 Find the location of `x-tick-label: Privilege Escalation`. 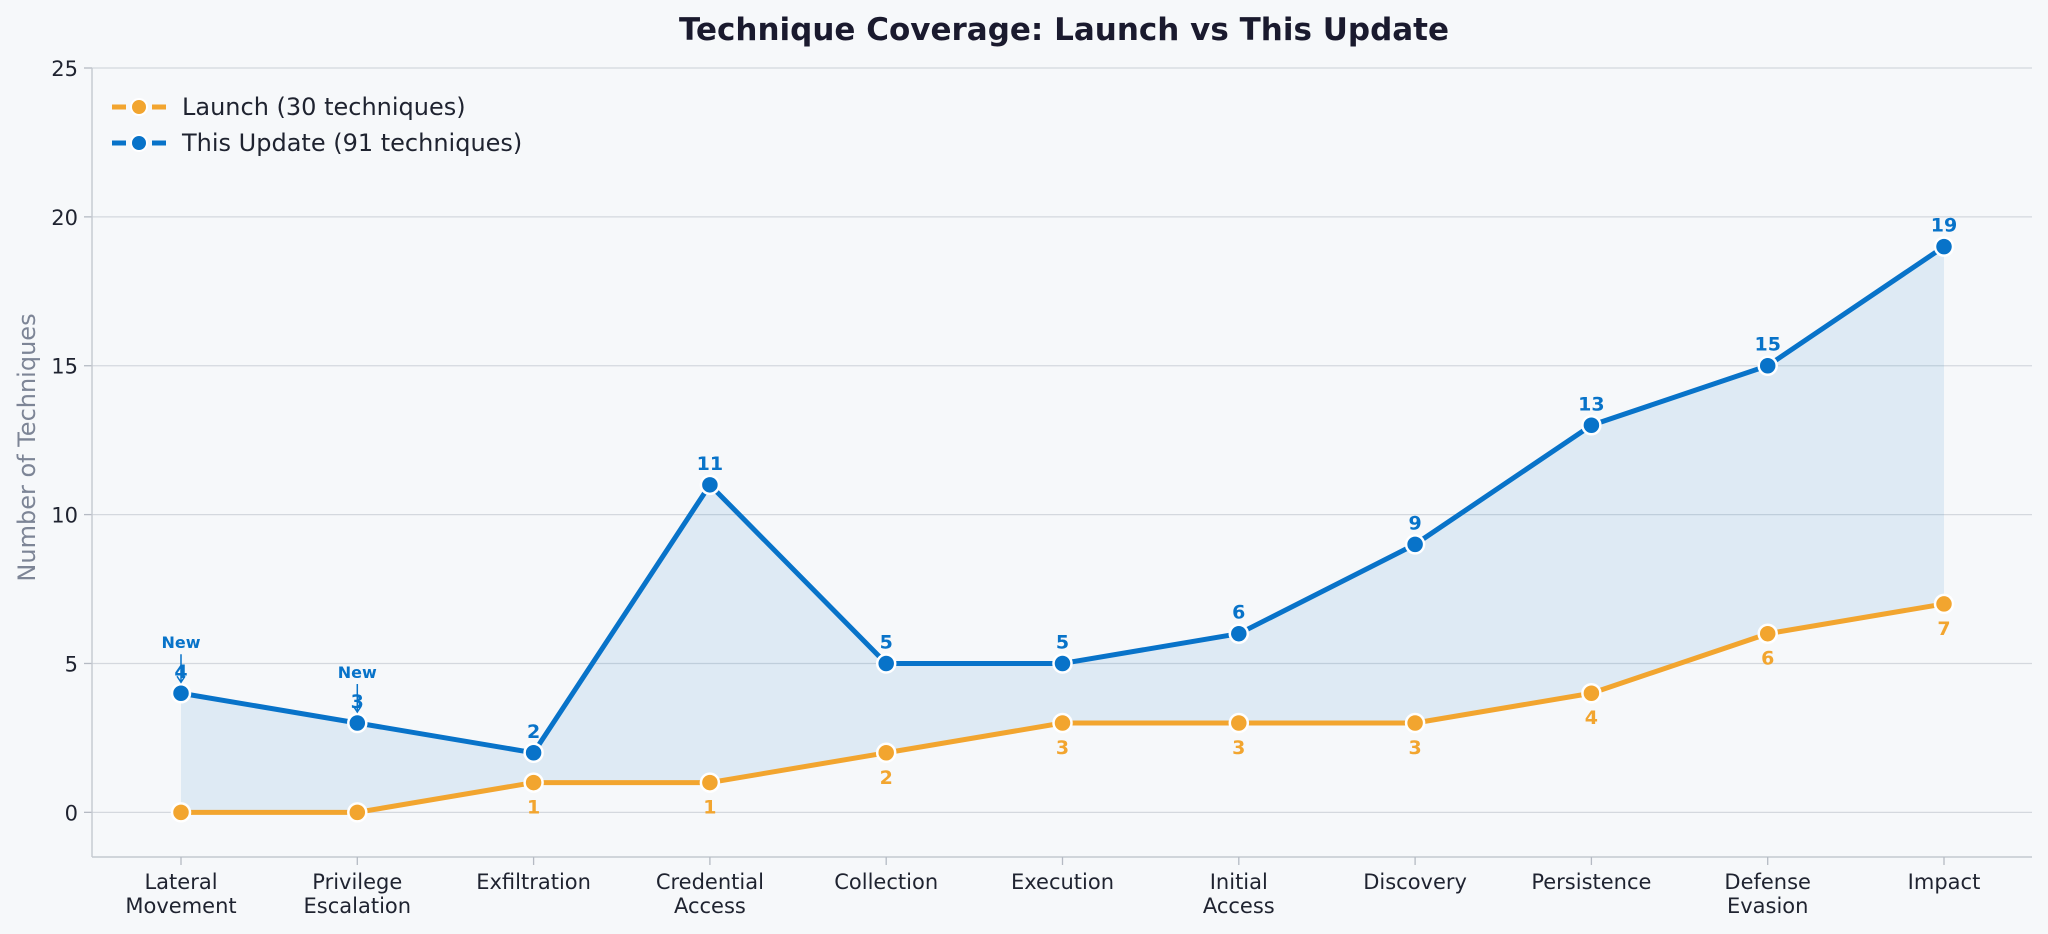

x-tick-label: Privilege Escalation is located at coordinates (358, 894).